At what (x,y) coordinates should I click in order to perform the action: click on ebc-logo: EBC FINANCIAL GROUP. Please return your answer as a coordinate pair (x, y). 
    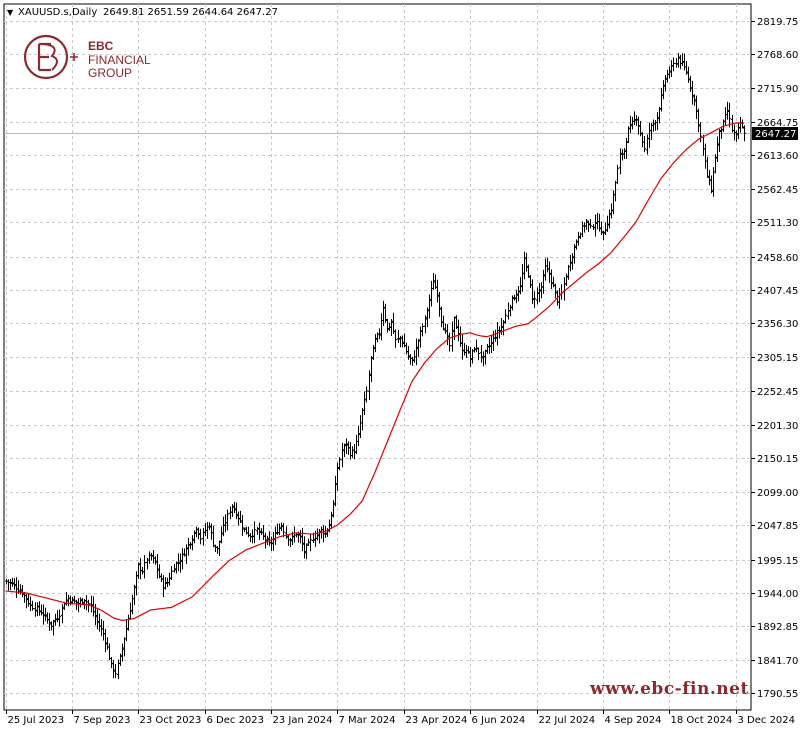
    Looking at the image, I should click on (87, 57).